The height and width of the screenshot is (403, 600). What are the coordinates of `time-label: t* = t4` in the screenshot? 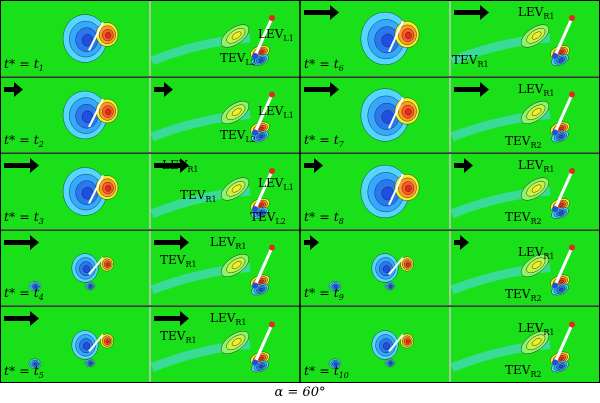 It's located at (24, 293).